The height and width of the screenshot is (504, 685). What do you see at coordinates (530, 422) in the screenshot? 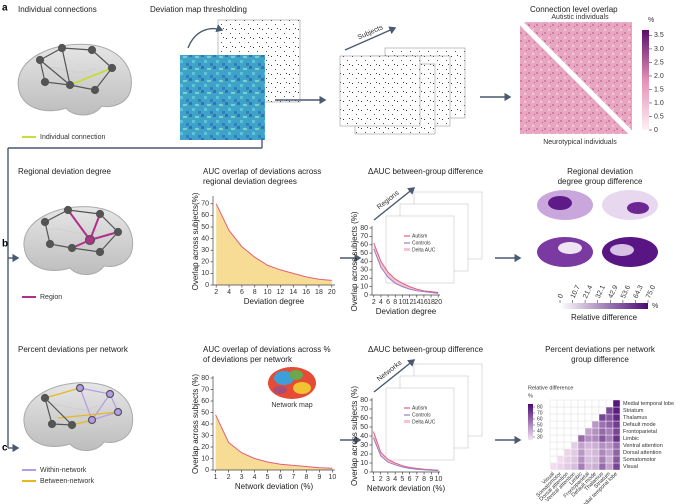
I see `colorbar` at bounding box center [530, 422].